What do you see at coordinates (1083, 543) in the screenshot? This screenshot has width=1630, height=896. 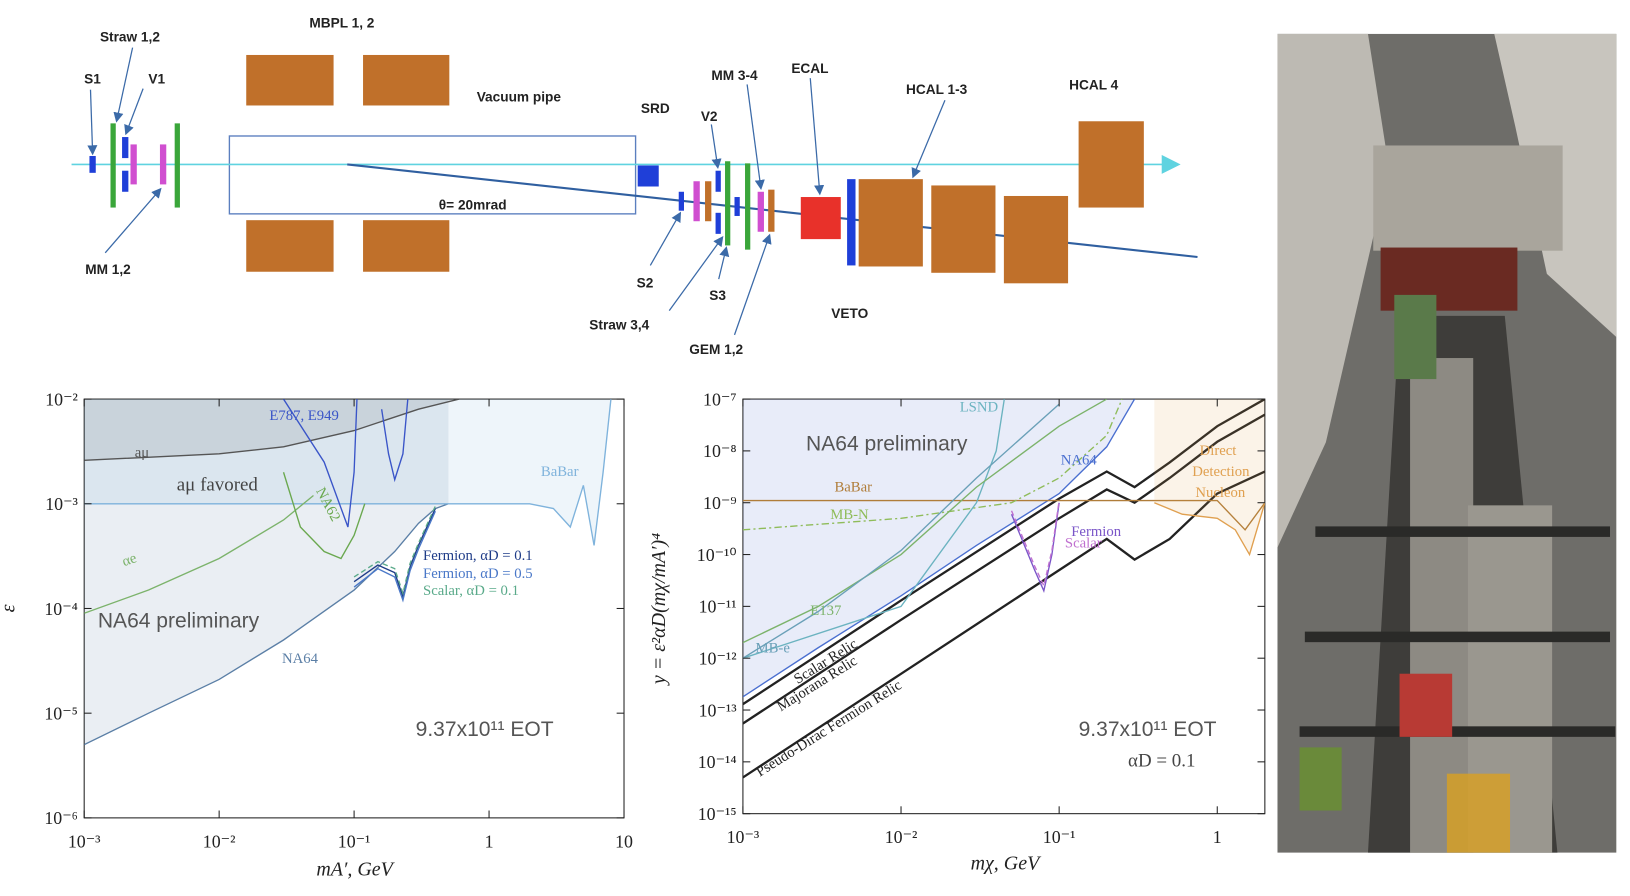 I see `series-label: Scalar` at bounding box center [1083, 543].